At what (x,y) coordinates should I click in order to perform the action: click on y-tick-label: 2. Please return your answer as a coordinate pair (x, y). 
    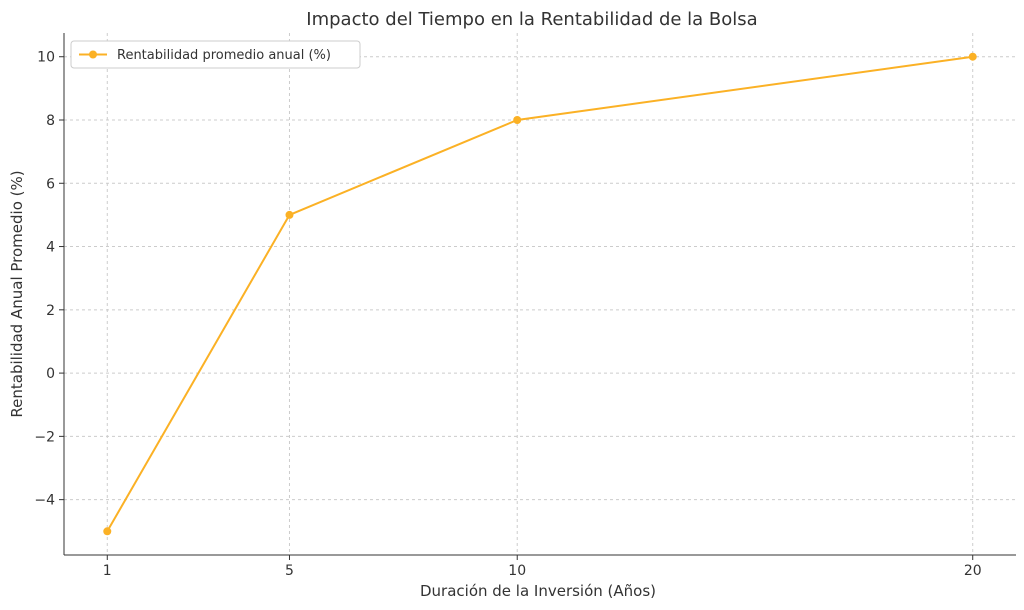
    Looking at the image, I should click on (50, 311).